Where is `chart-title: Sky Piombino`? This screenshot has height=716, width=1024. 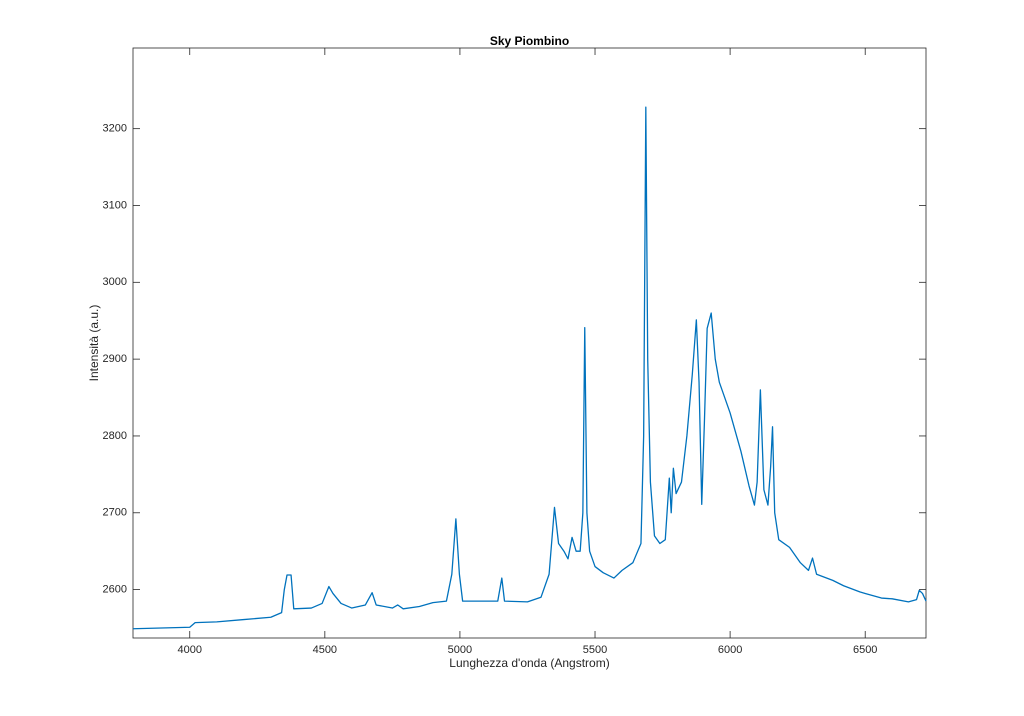 chart-title: Sky Piombino is located at coordinates (529, 41).